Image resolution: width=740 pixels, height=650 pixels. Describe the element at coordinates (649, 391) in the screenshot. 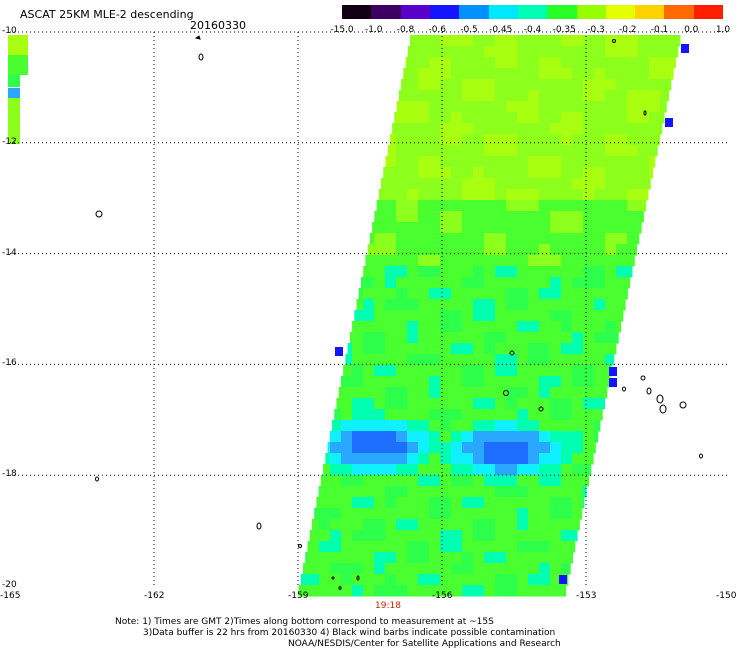

I see `island` at that location.